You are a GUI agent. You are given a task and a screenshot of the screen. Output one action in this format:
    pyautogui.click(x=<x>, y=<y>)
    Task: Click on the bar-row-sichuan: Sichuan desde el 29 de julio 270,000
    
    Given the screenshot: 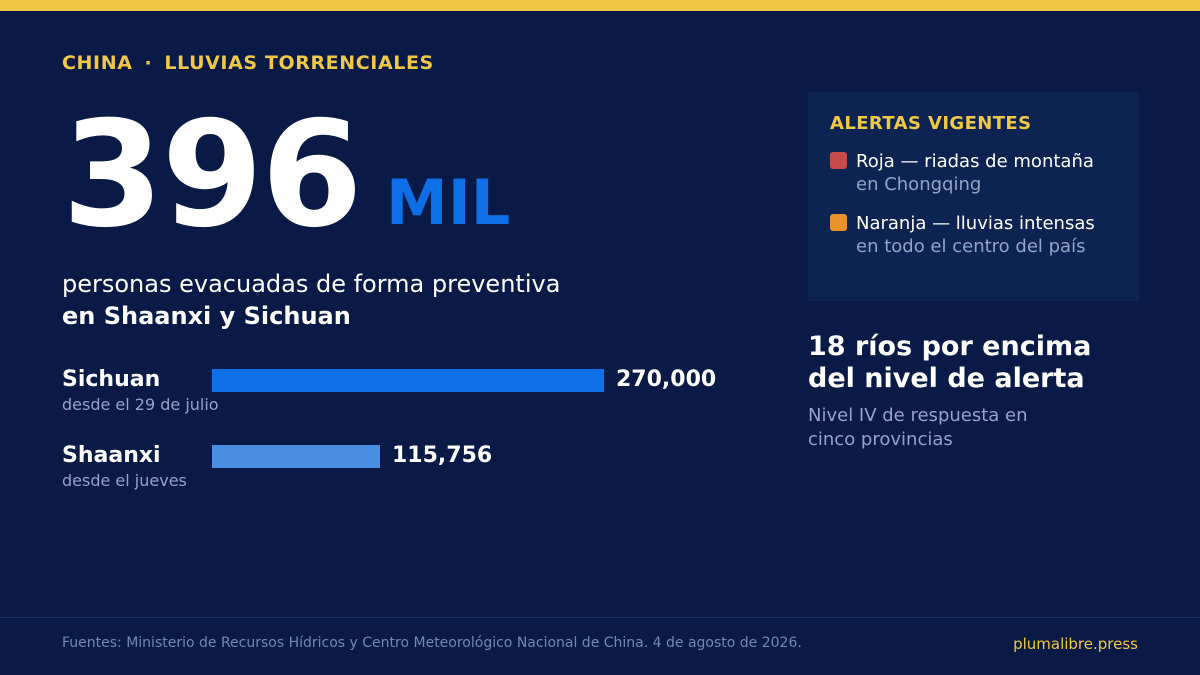 What is the action you would take?
    pyautogui.click(x=412, y=394)
    